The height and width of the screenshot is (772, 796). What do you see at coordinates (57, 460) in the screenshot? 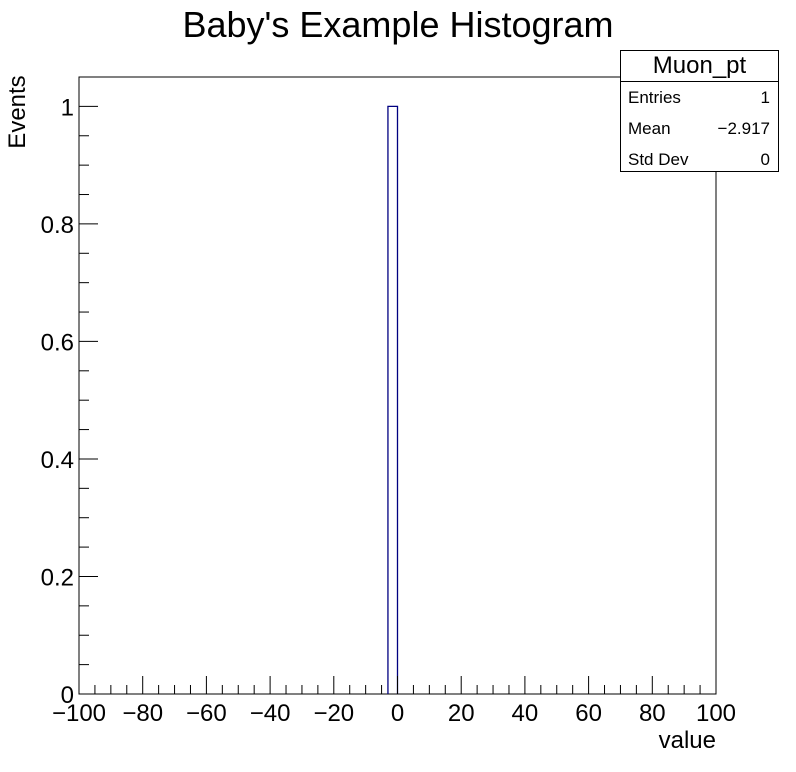
I see `y-tick-label: 0.4` at bounding box center [57, 460].